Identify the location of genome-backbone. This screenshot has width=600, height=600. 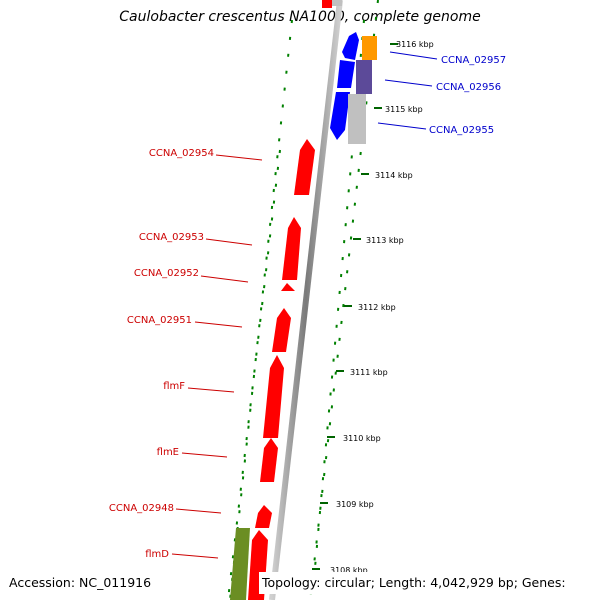
(306, 300).